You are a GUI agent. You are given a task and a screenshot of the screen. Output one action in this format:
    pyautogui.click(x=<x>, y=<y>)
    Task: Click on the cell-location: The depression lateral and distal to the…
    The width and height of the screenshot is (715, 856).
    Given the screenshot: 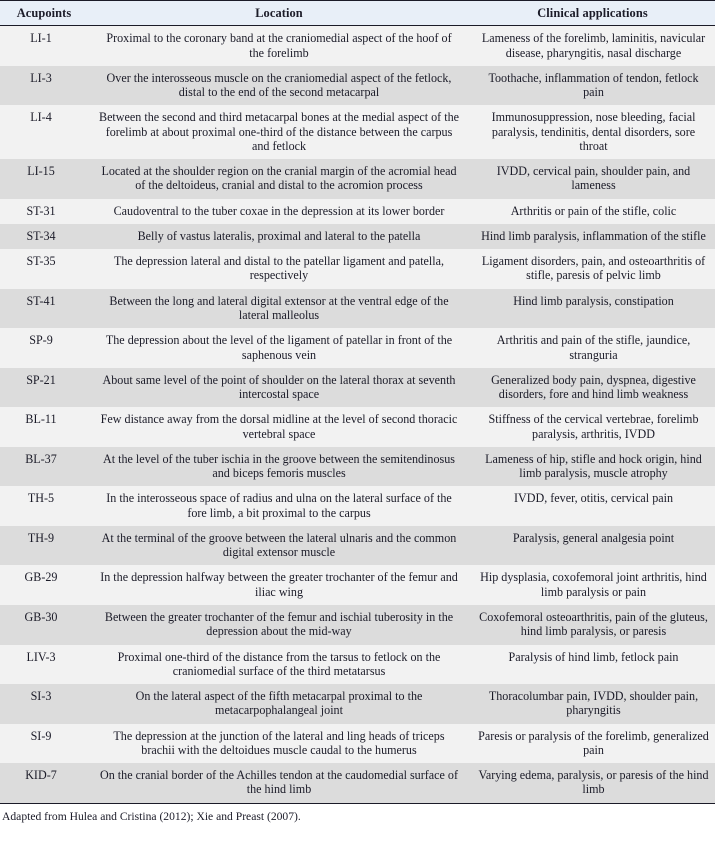 What is the action you would take?
    pyautogui.click(x=279, y=269)
    